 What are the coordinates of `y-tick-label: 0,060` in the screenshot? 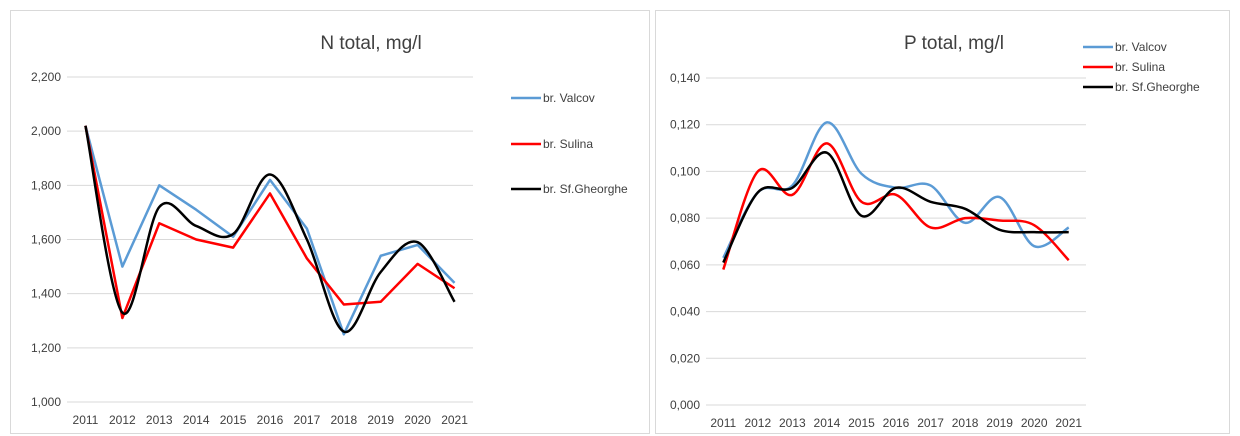 It's located at (685, 265).